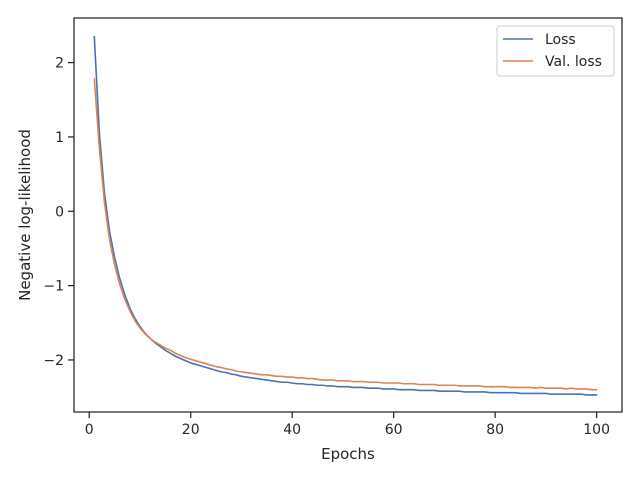  What do you see at coordinates (53, 287) in the screenshot?
I see `y-tick-label: −1` at bounding box center [53, 287].